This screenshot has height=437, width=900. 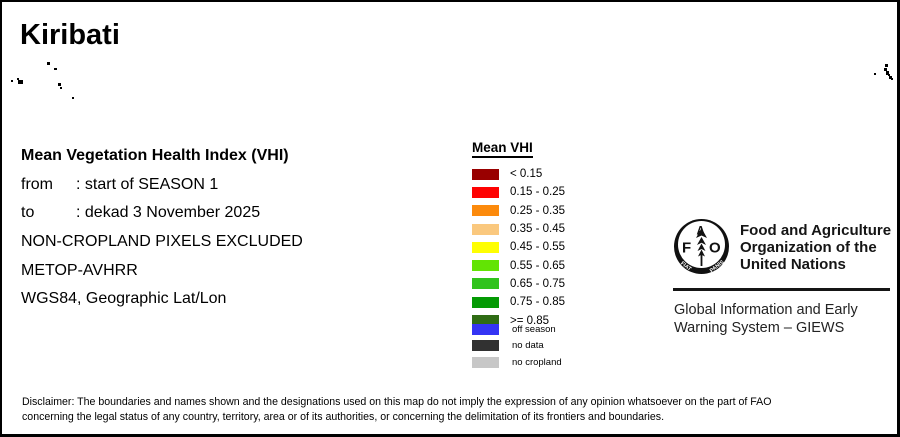 What do you see at coordinates (70, 35) in the screenshot?
I see `page-title: Kiribati` at bounding box center [70, 35].